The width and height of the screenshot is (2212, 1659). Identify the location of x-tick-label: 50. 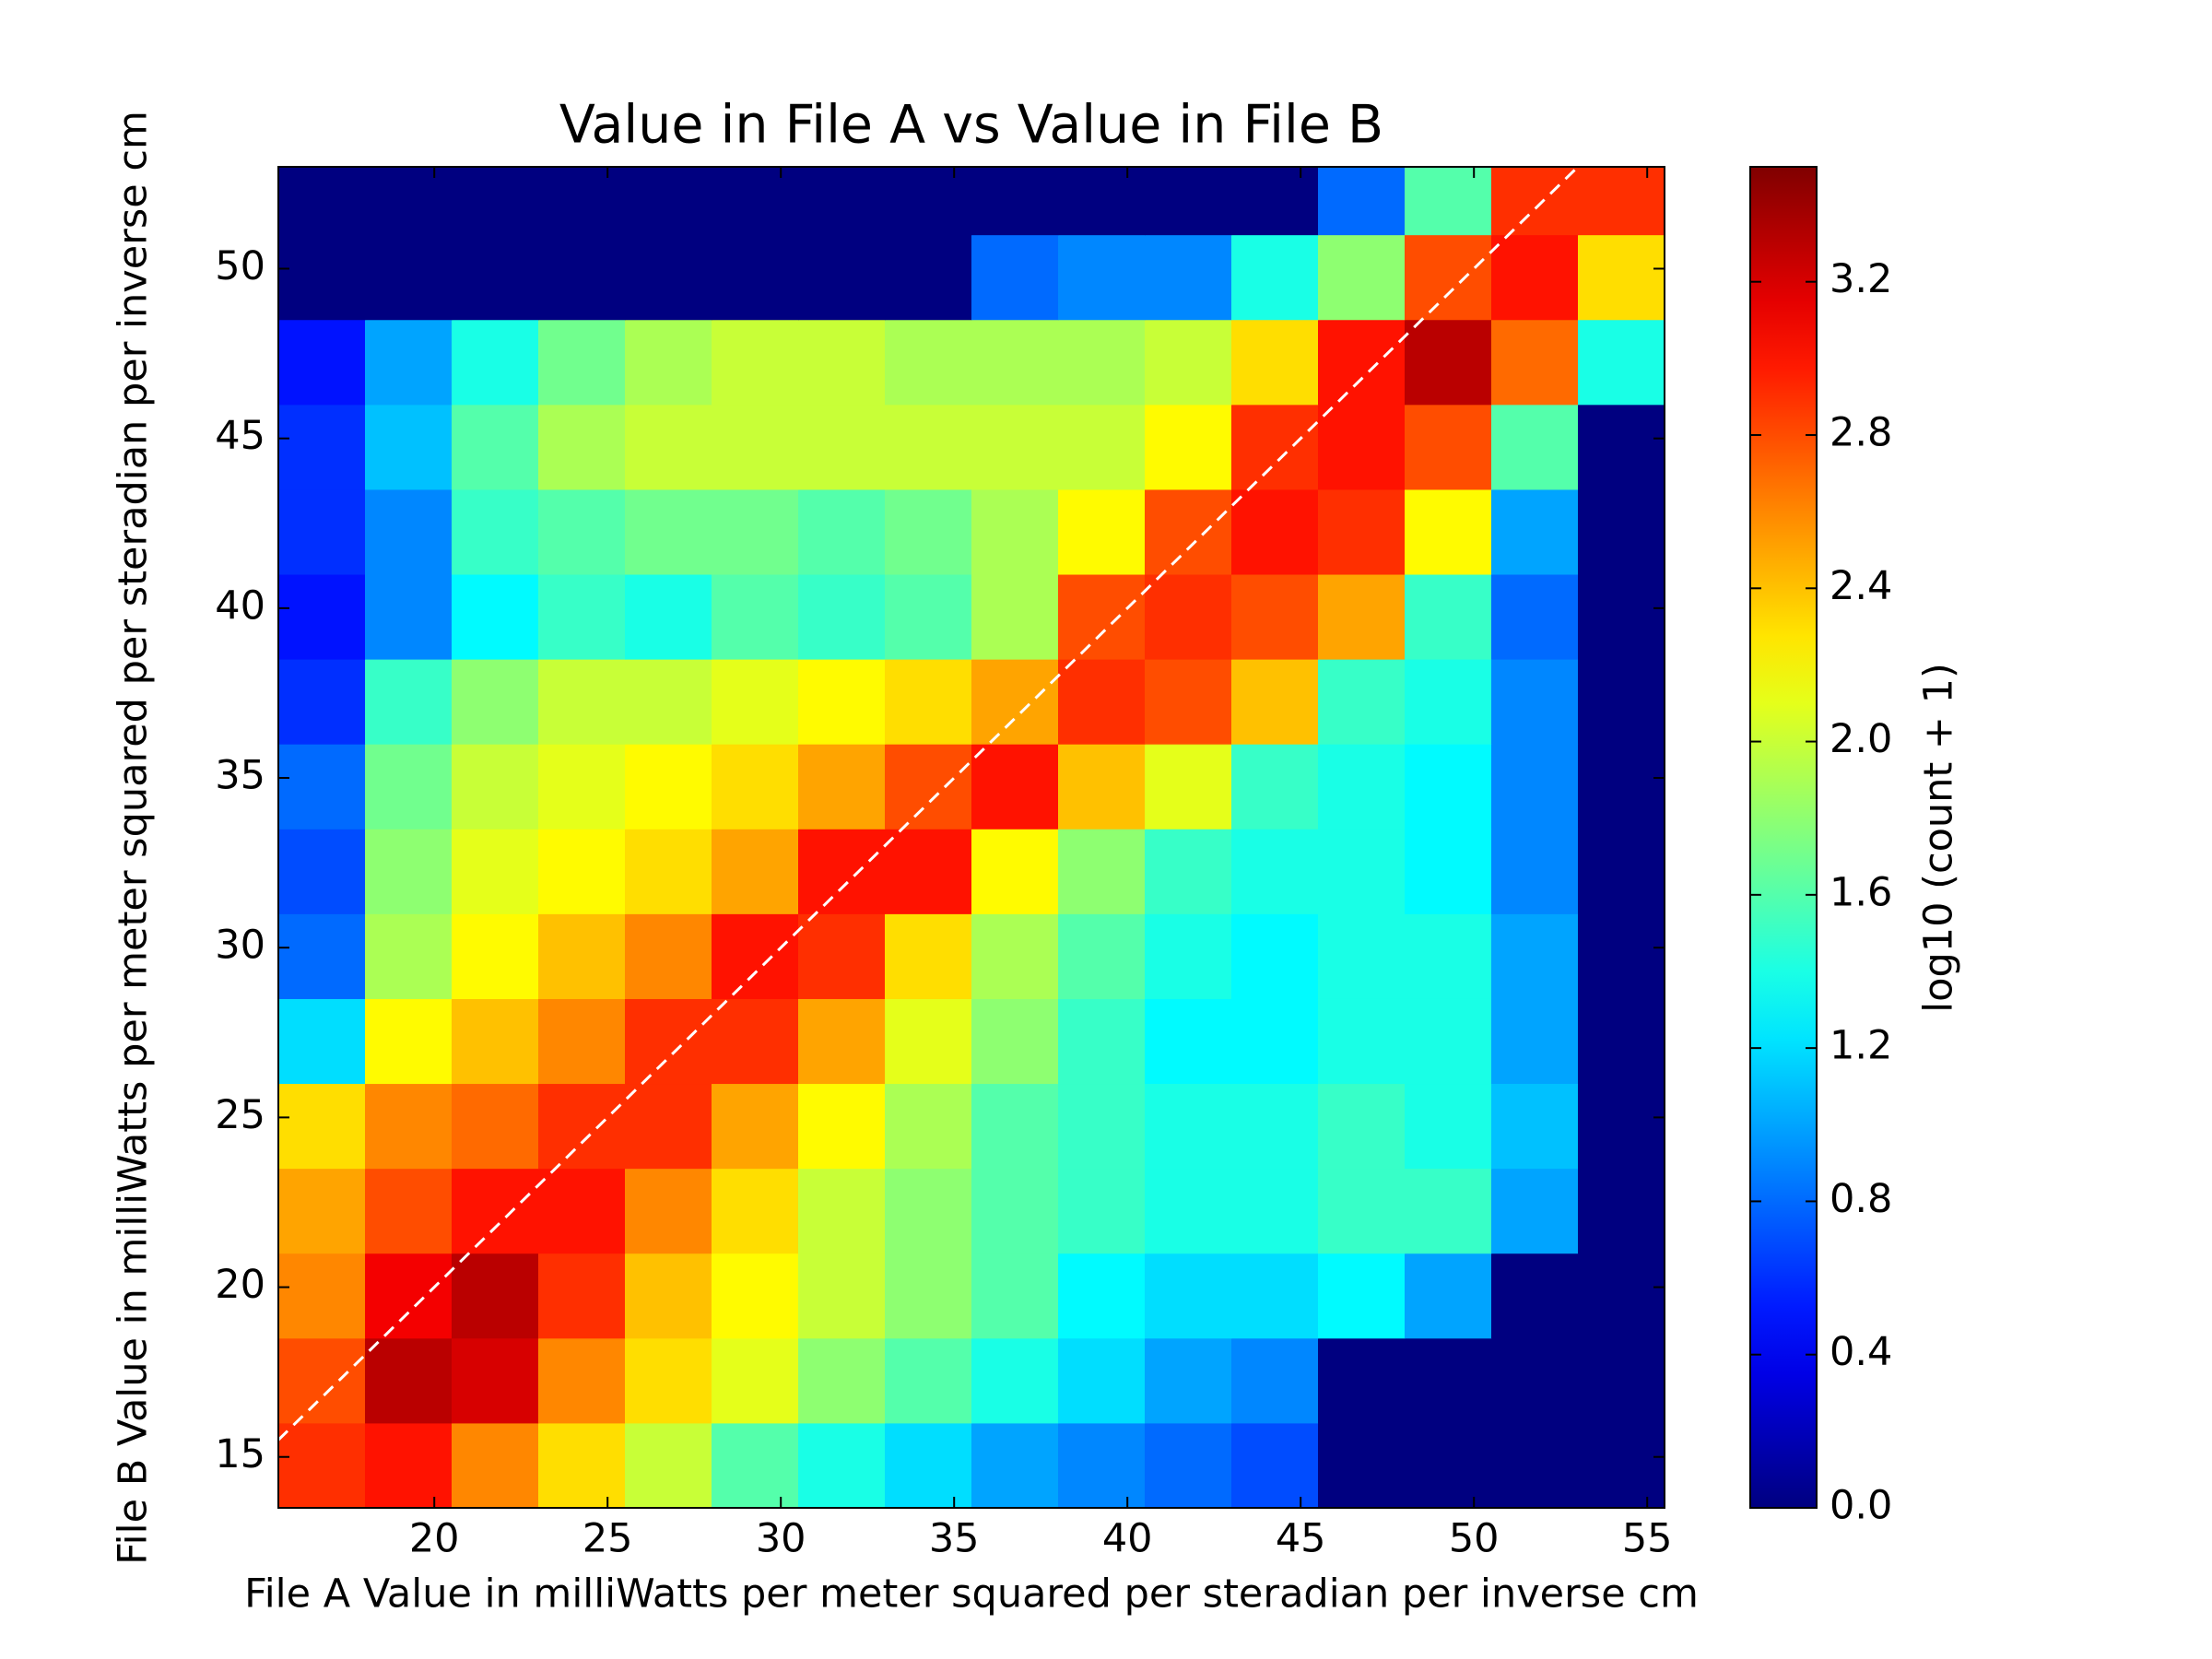
(1474, 1539).